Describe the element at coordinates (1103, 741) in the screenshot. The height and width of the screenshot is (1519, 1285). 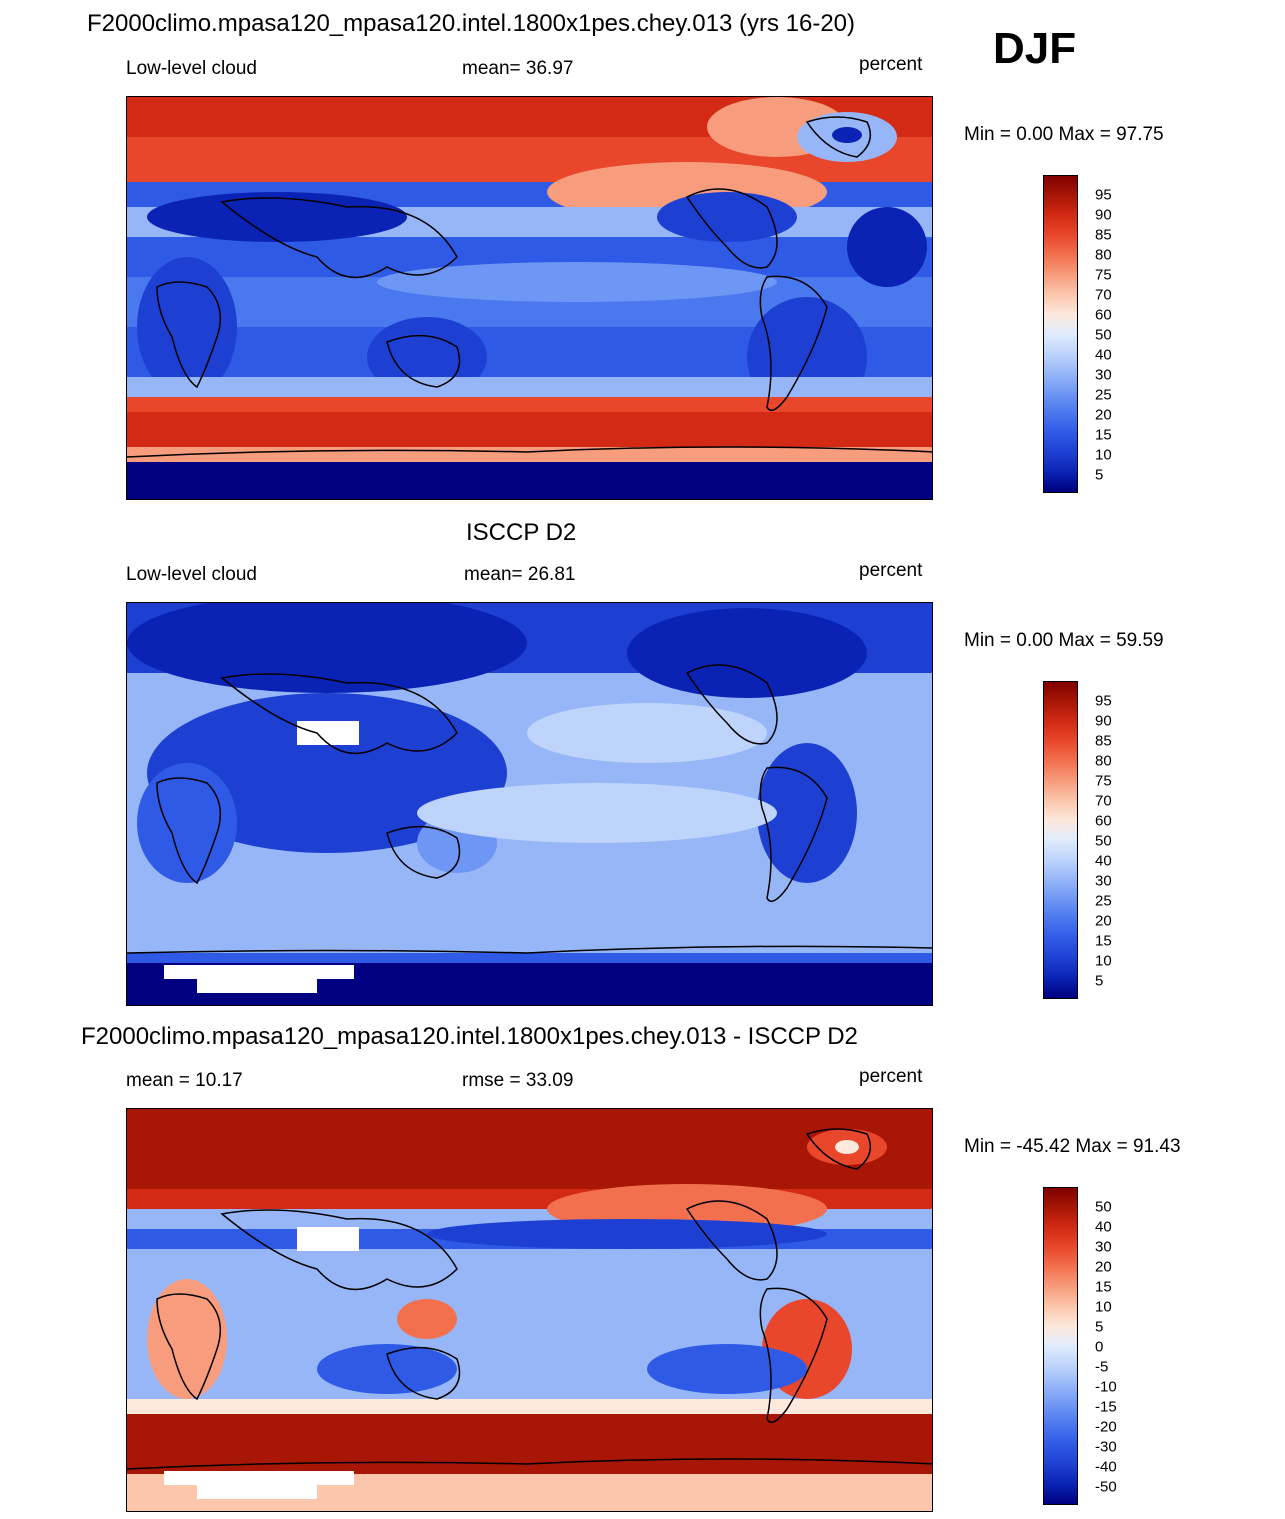
I see `colorbar-obs-label: 85` at that location.